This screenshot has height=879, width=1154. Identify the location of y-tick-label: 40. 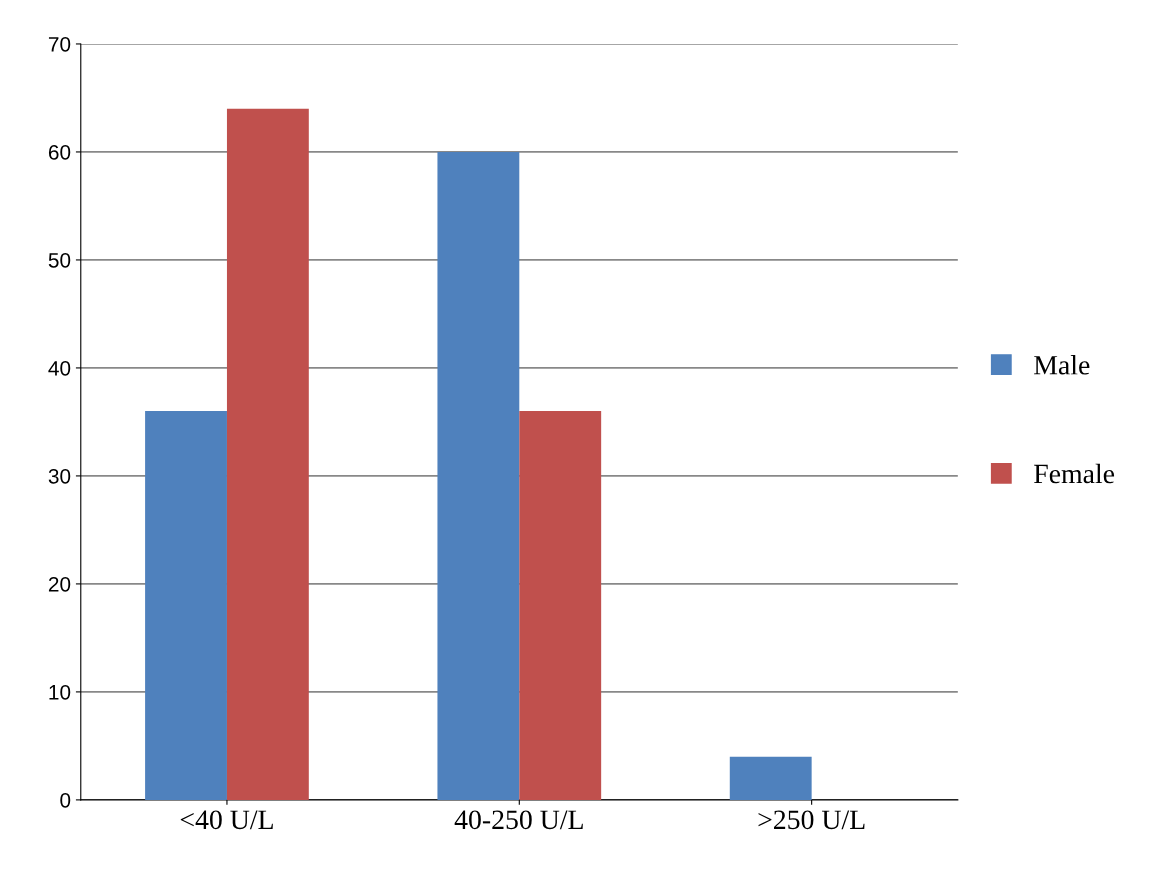
(59, 368).